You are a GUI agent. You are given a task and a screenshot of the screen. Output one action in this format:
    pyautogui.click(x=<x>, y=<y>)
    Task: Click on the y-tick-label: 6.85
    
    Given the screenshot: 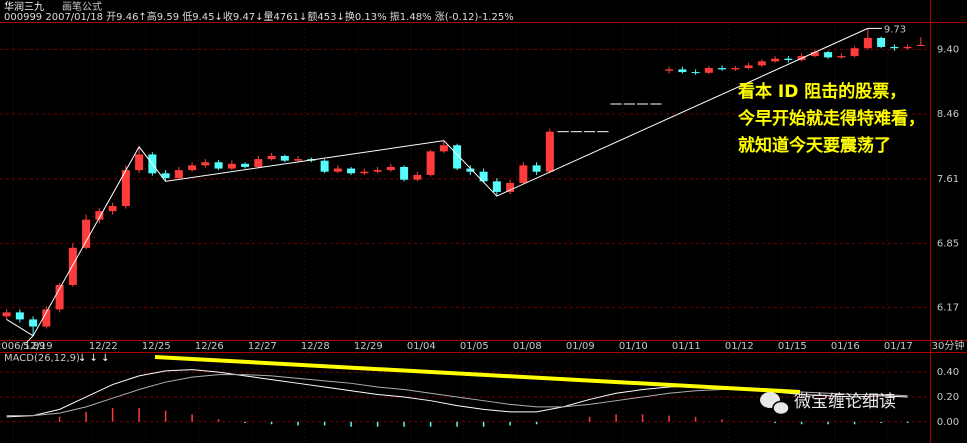 What is the action you would take?
    pyautogui.click(x=948, y=243)
    